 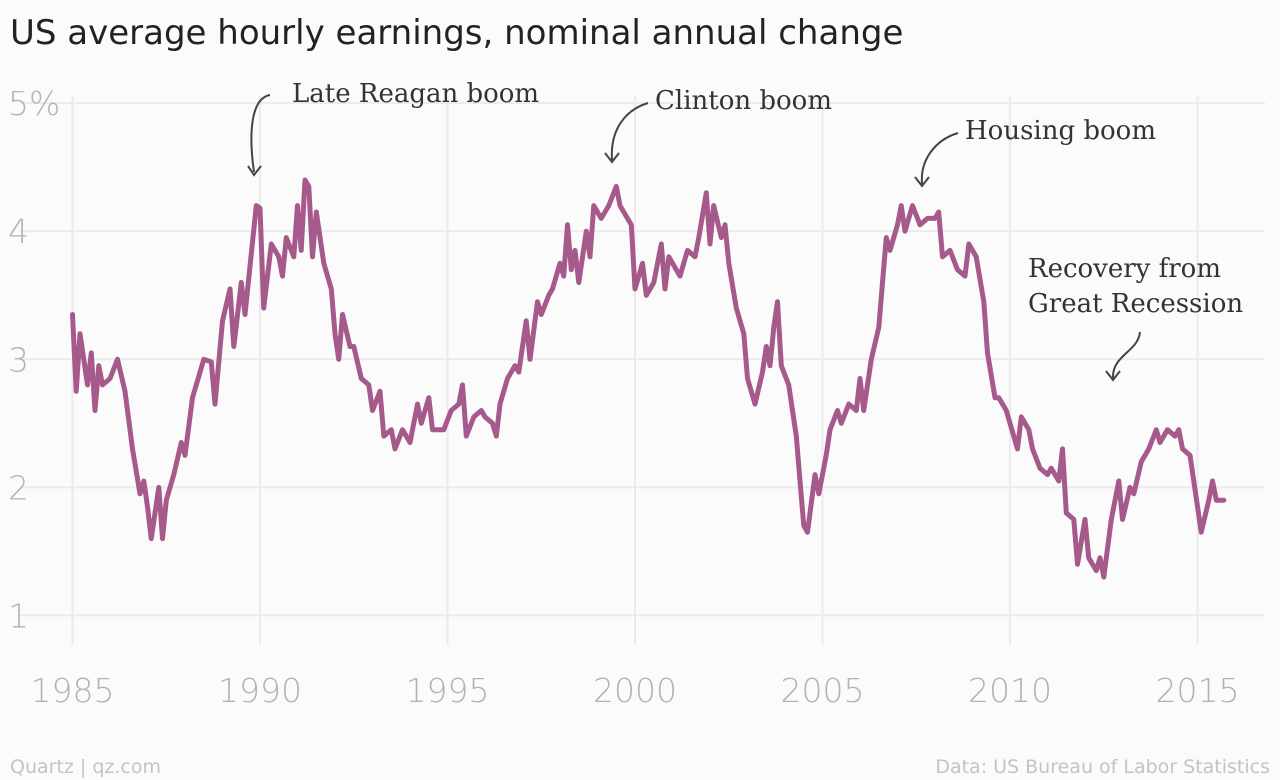 What do you see at coordinates (743, 101) in the screenshot?
I see `annotation: Clinton boom` at bounding box center [743, 101].